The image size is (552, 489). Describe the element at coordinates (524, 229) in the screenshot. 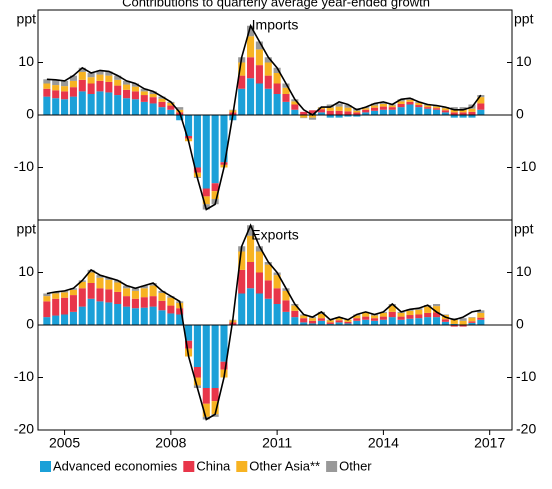

I see `y-axis-unit: ppt` at that location.